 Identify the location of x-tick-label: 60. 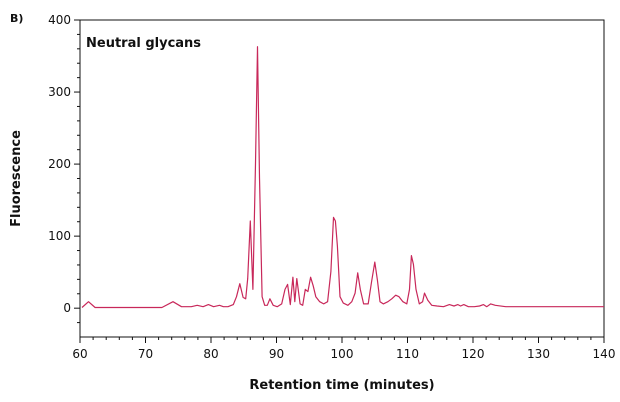
(79, 354).